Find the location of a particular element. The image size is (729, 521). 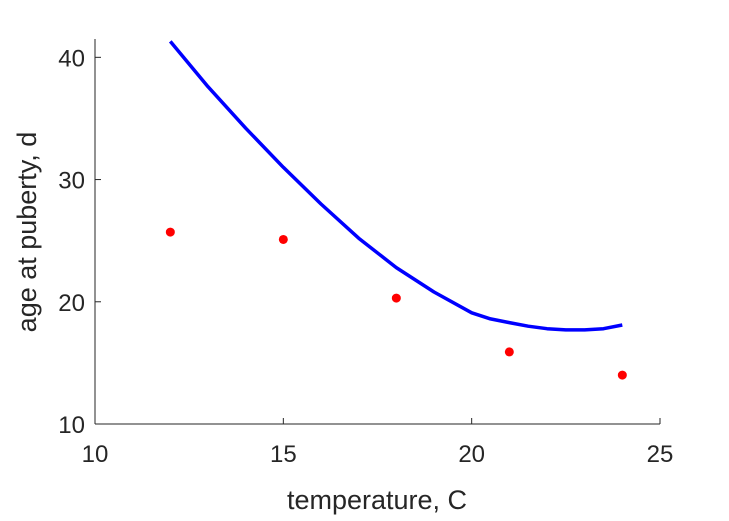

y-tick-label: 10 is located at coordinates (71, 425).